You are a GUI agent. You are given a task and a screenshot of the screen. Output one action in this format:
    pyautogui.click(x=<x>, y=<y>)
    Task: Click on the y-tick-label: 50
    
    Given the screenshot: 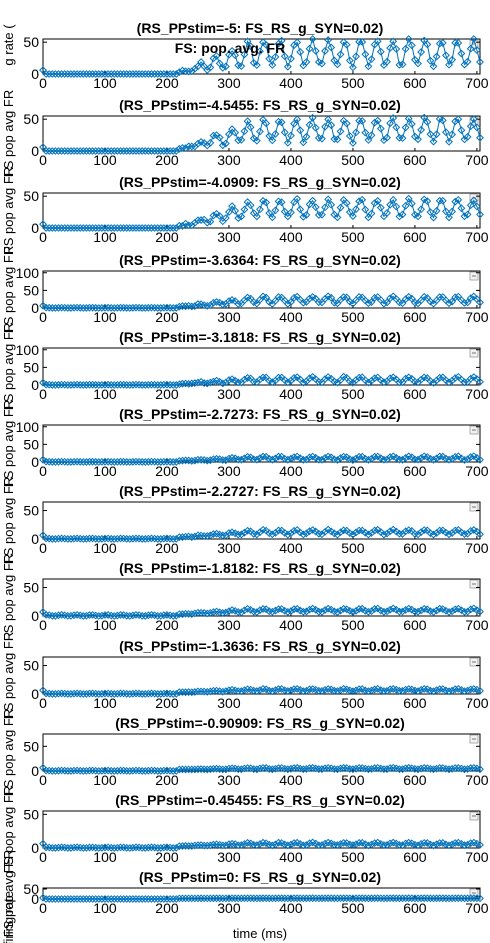 What is the action you would take?
    pyautogui.click(x=31, y=588)
    